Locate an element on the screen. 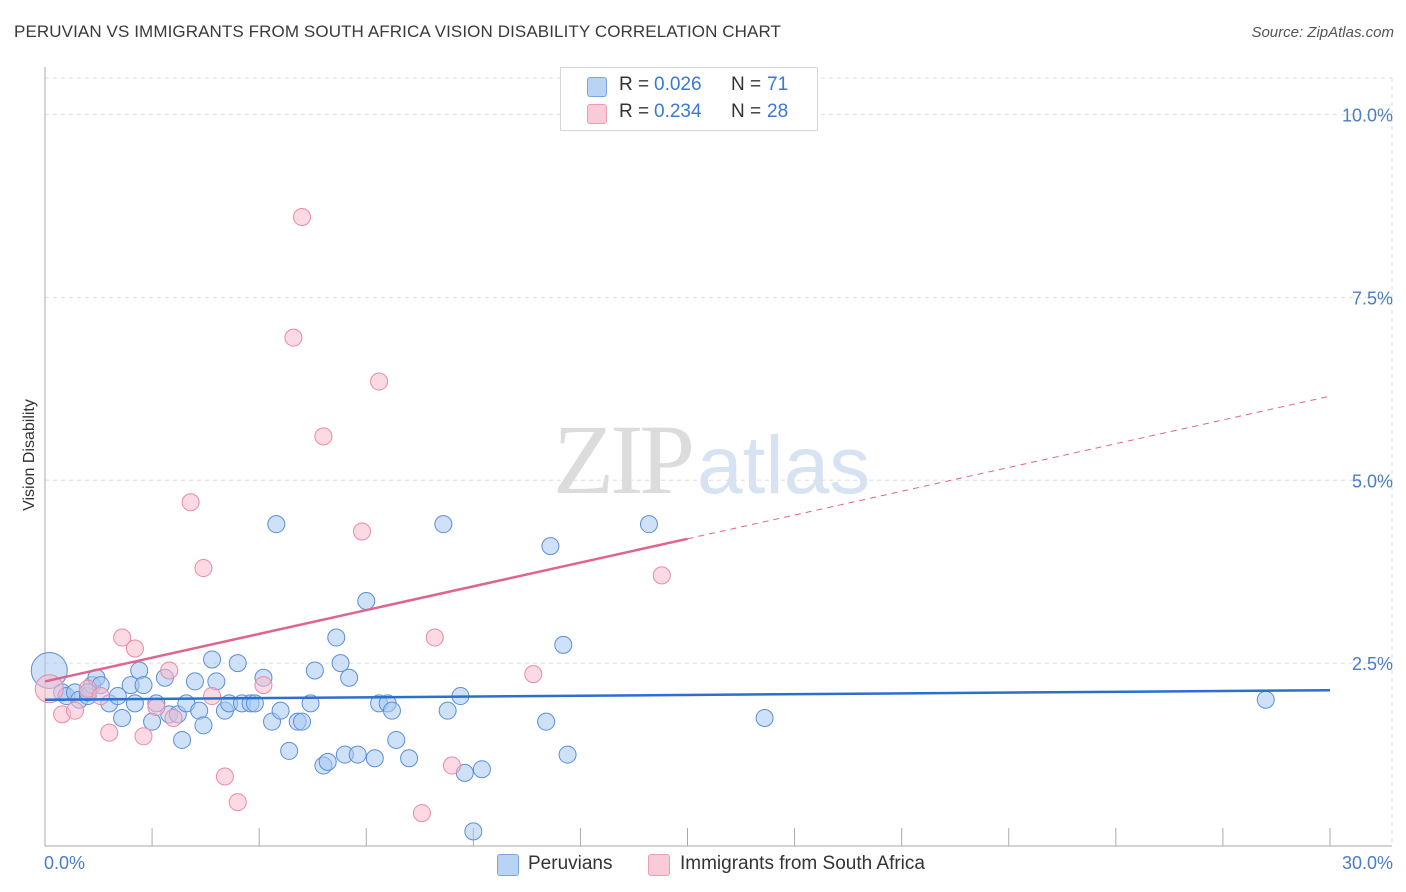 The width and height of the screenshot is (1406, 892). legend-label-south-africa: Immigrants from South Africa is located at coordinates (802, 863).